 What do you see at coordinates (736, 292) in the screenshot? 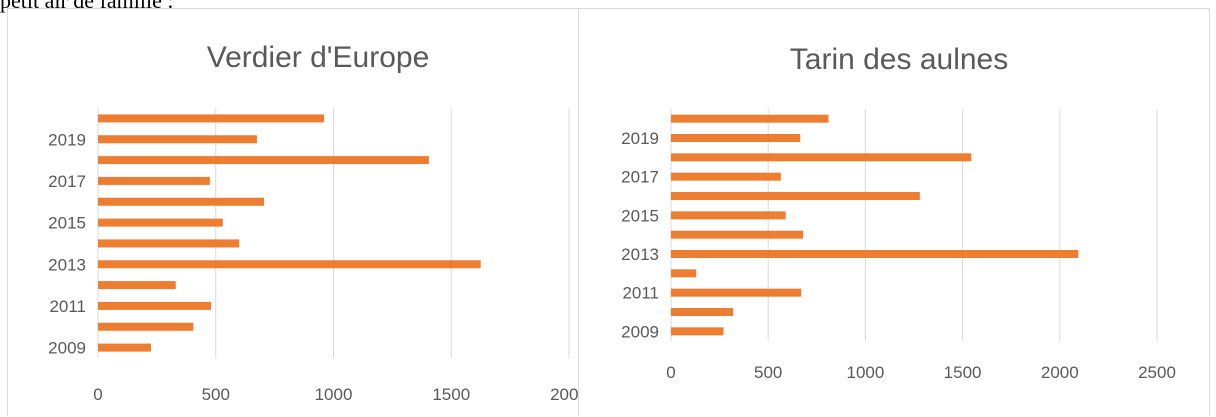
I see `bar-tarin-2011` at bounding box center [736, 292].